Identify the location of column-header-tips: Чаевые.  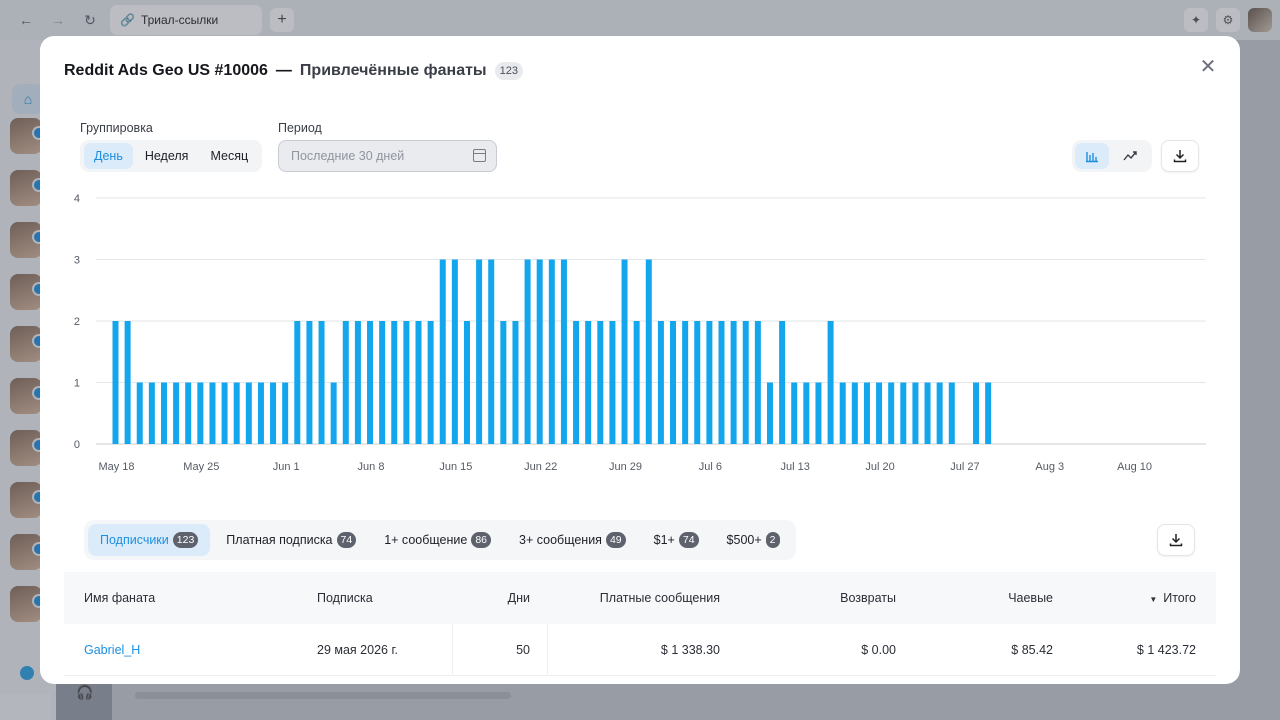
(1030, 598).